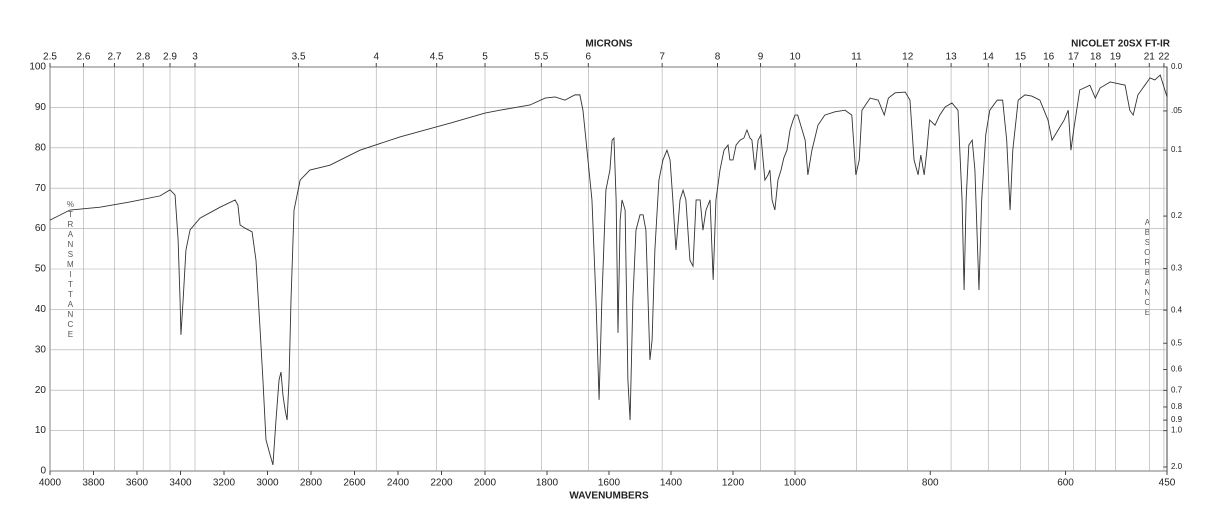  I want to click on x-tick-label: 1000, so click(795, 483).